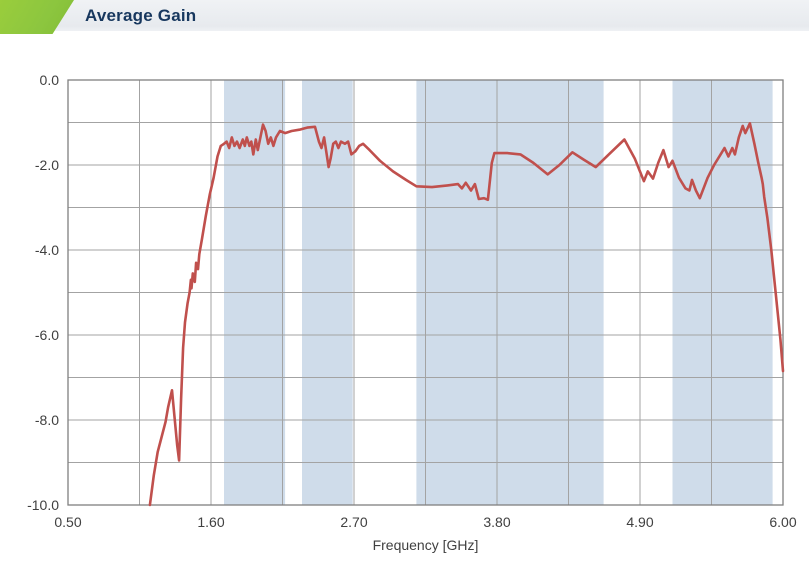  I want to click on header-bar: Average Gain, so click(404, 17).